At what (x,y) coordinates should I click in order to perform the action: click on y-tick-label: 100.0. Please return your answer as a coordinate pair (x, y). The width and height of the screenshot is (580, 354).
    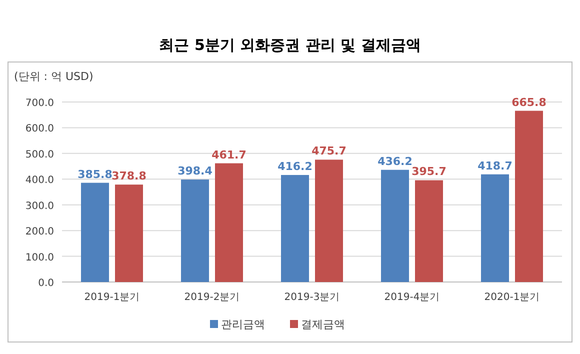
    Looking at the image, I should click on (39, 258).